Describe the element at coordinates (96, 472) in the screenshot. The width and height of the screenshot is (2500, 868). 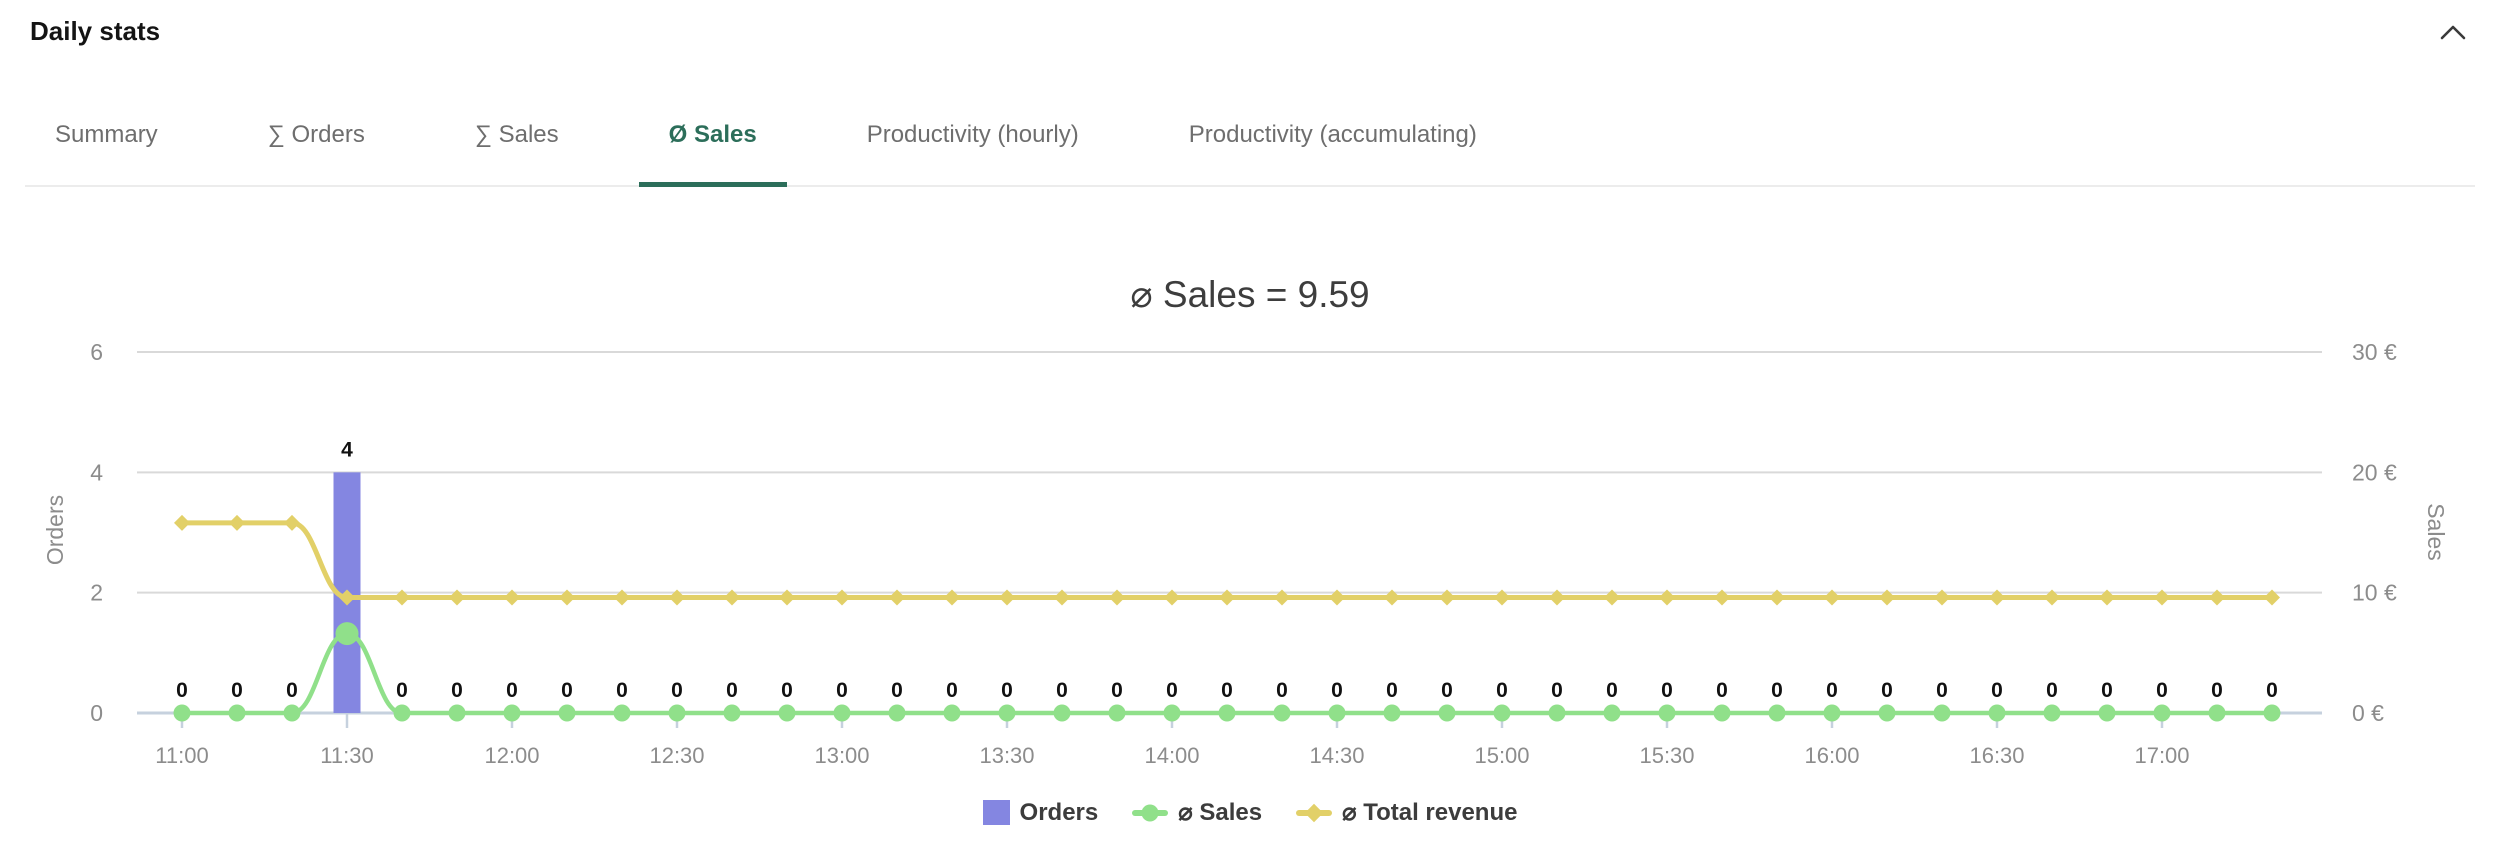
I see `left-tick-label: 4` at that location.